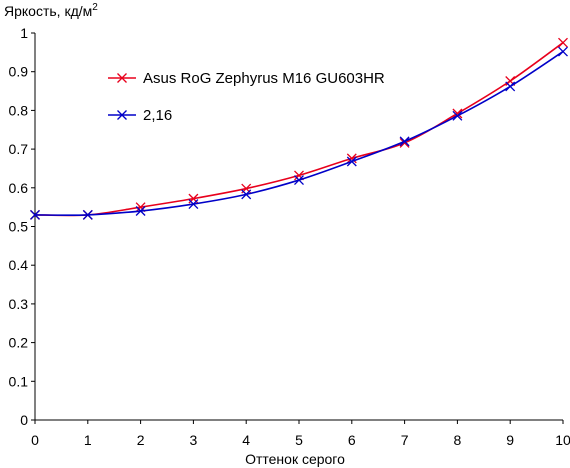  Describe the element at coordinates (19, 265) in the screenshot. I see `y-tick-label: 0.4` at that location.